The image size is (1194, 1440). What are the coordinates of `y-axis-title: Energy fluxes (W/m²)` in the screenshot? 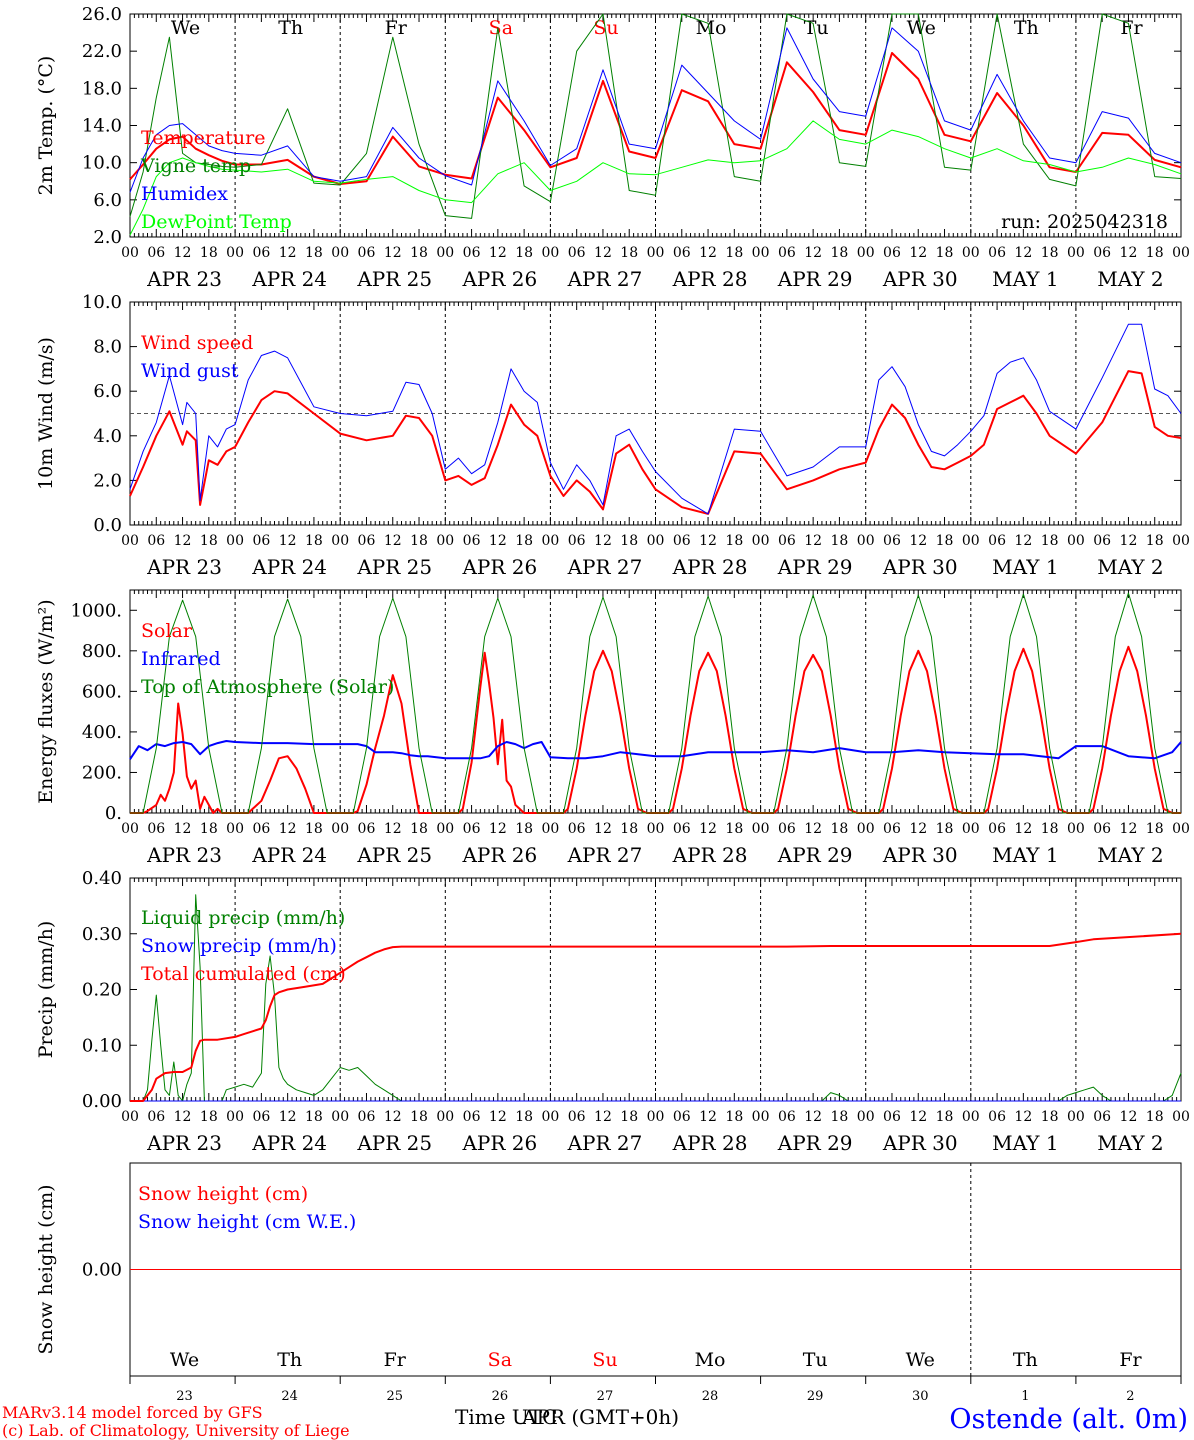 It's located at (46, 701).